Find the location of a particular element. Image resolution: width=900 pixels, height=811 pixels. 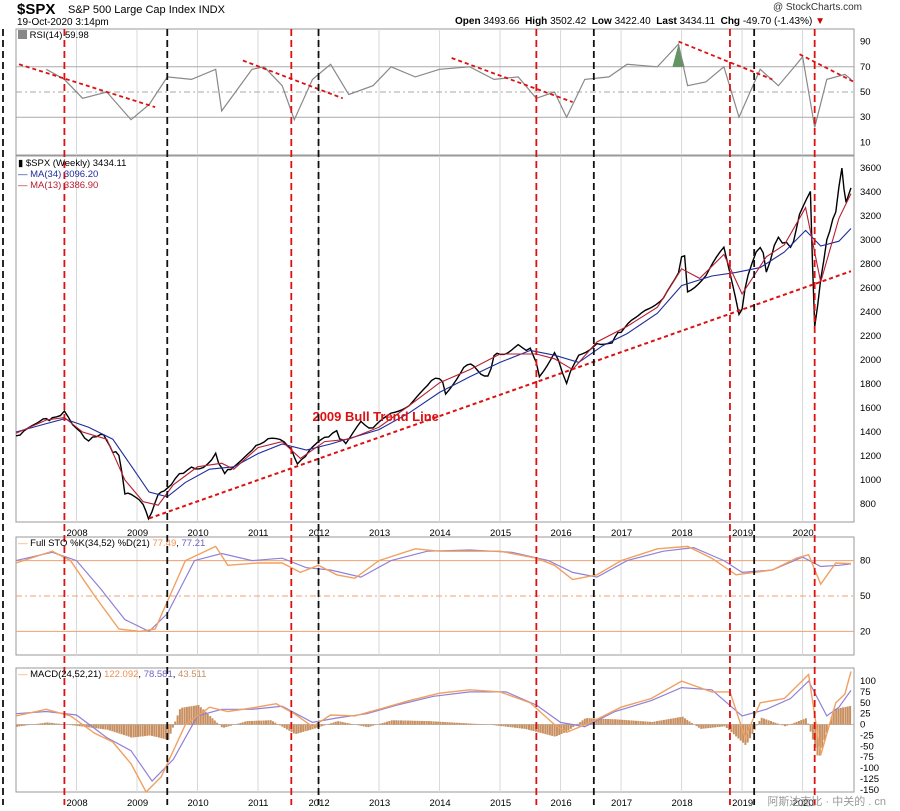

price-axis-tick: 1000 is located at coordinates (870, 480).